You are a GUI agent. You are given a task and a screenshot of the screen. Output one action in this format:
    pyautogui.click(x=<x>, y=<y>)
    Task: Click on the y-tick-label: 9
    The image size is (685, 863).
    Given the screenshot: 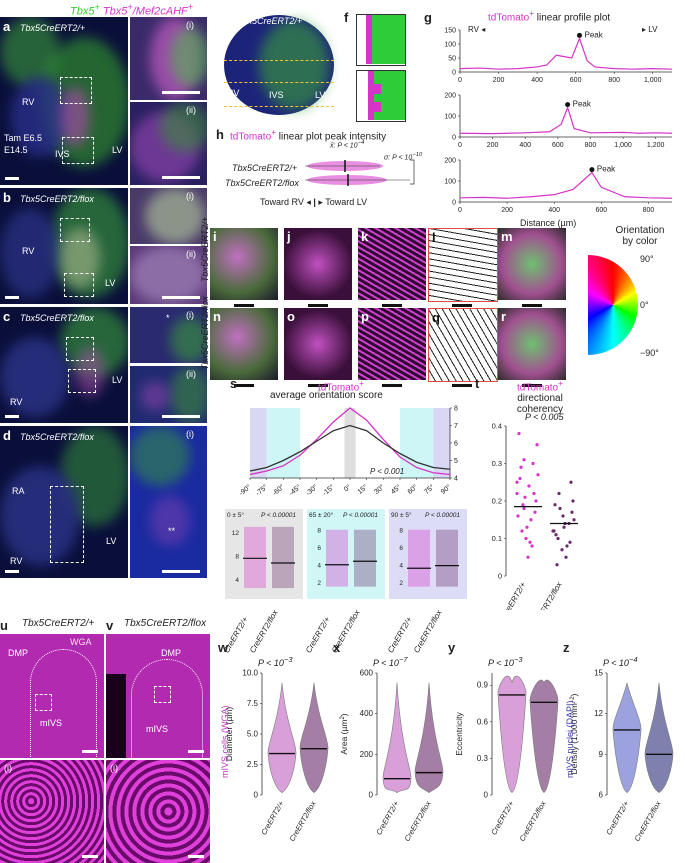 What is the action you would take?
    pyautogui.click(x=601, y=754)
    